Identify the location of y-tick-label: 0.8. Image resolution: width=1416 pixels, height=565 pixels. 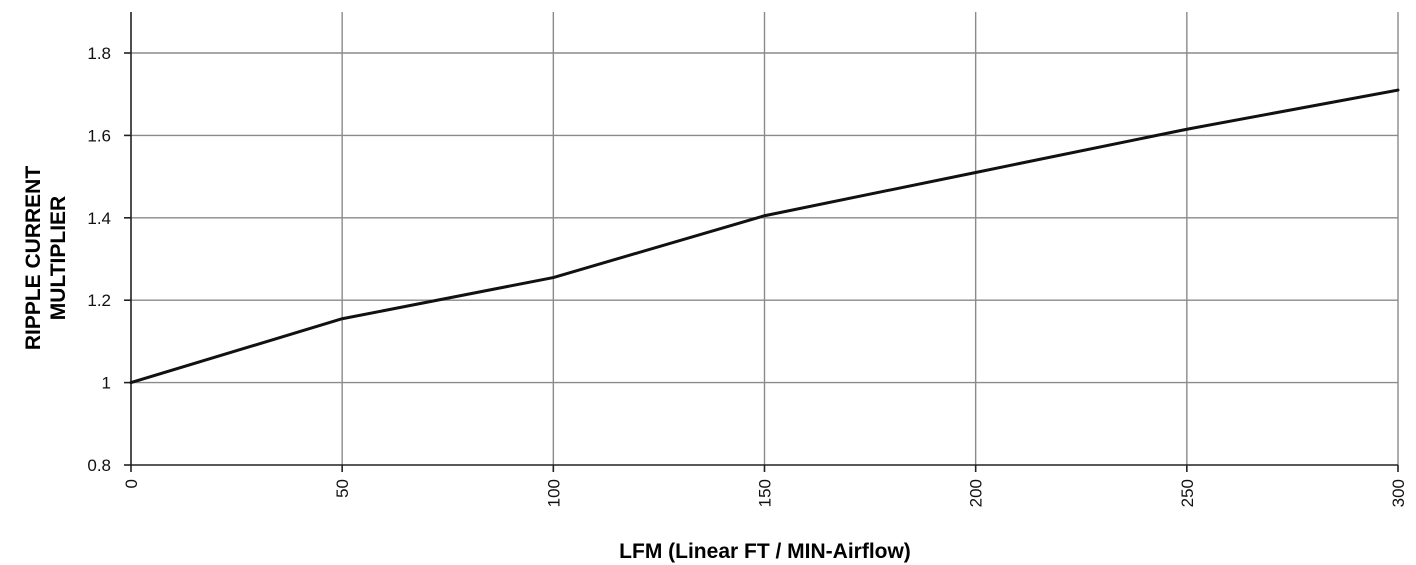
(99, 465).